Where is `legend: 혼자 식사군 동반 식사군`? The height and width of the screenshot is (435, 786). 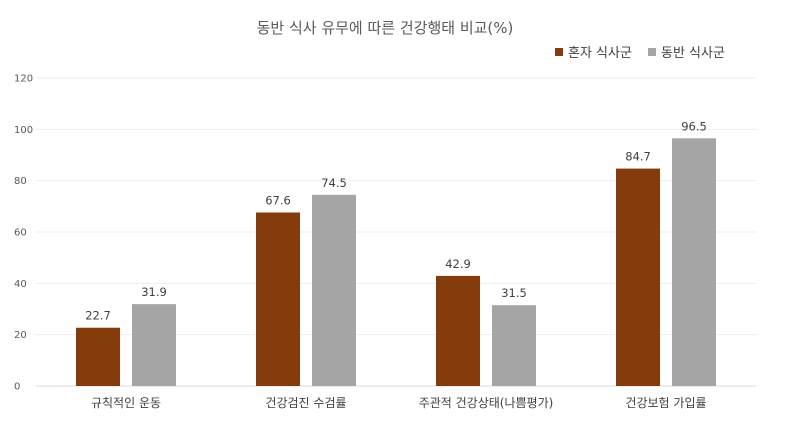 legend: 혼자 식사군 동반 식사군 is located at coordinates (640, 53).